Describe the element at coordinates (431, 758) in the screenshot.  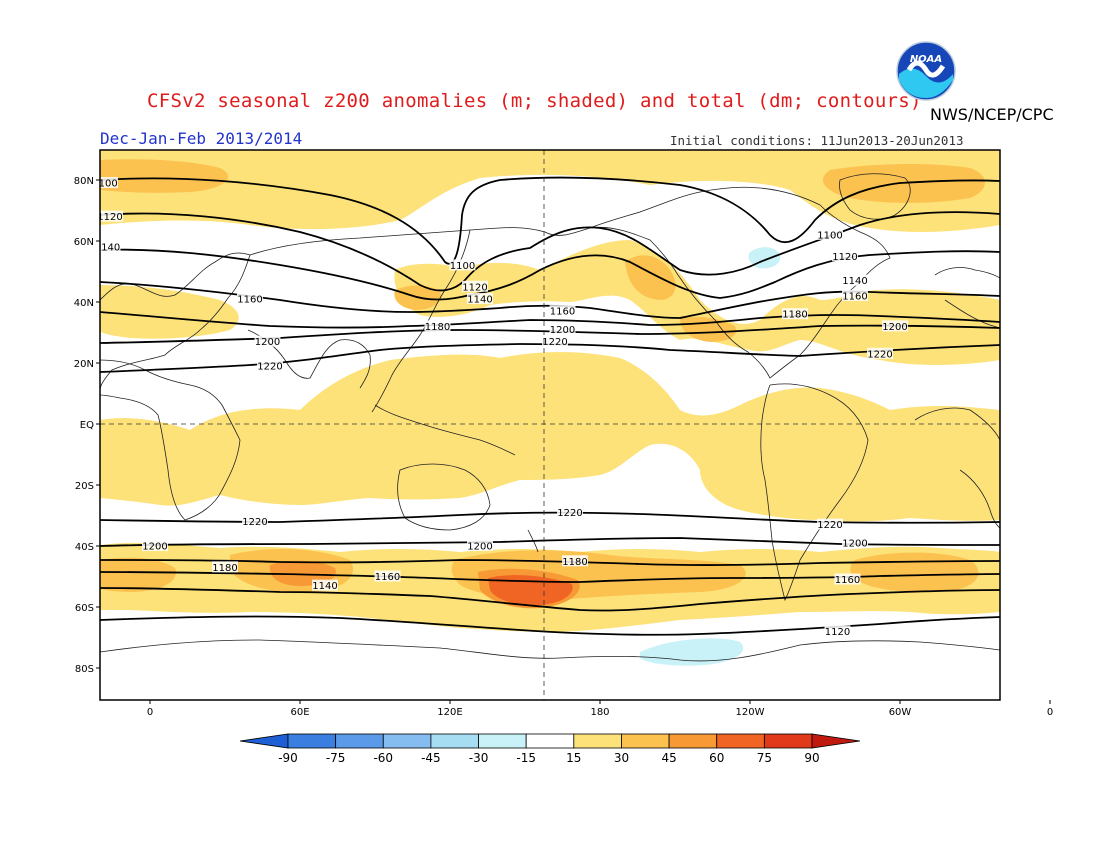
I see `colorbar-tick-label: -45` at that location.